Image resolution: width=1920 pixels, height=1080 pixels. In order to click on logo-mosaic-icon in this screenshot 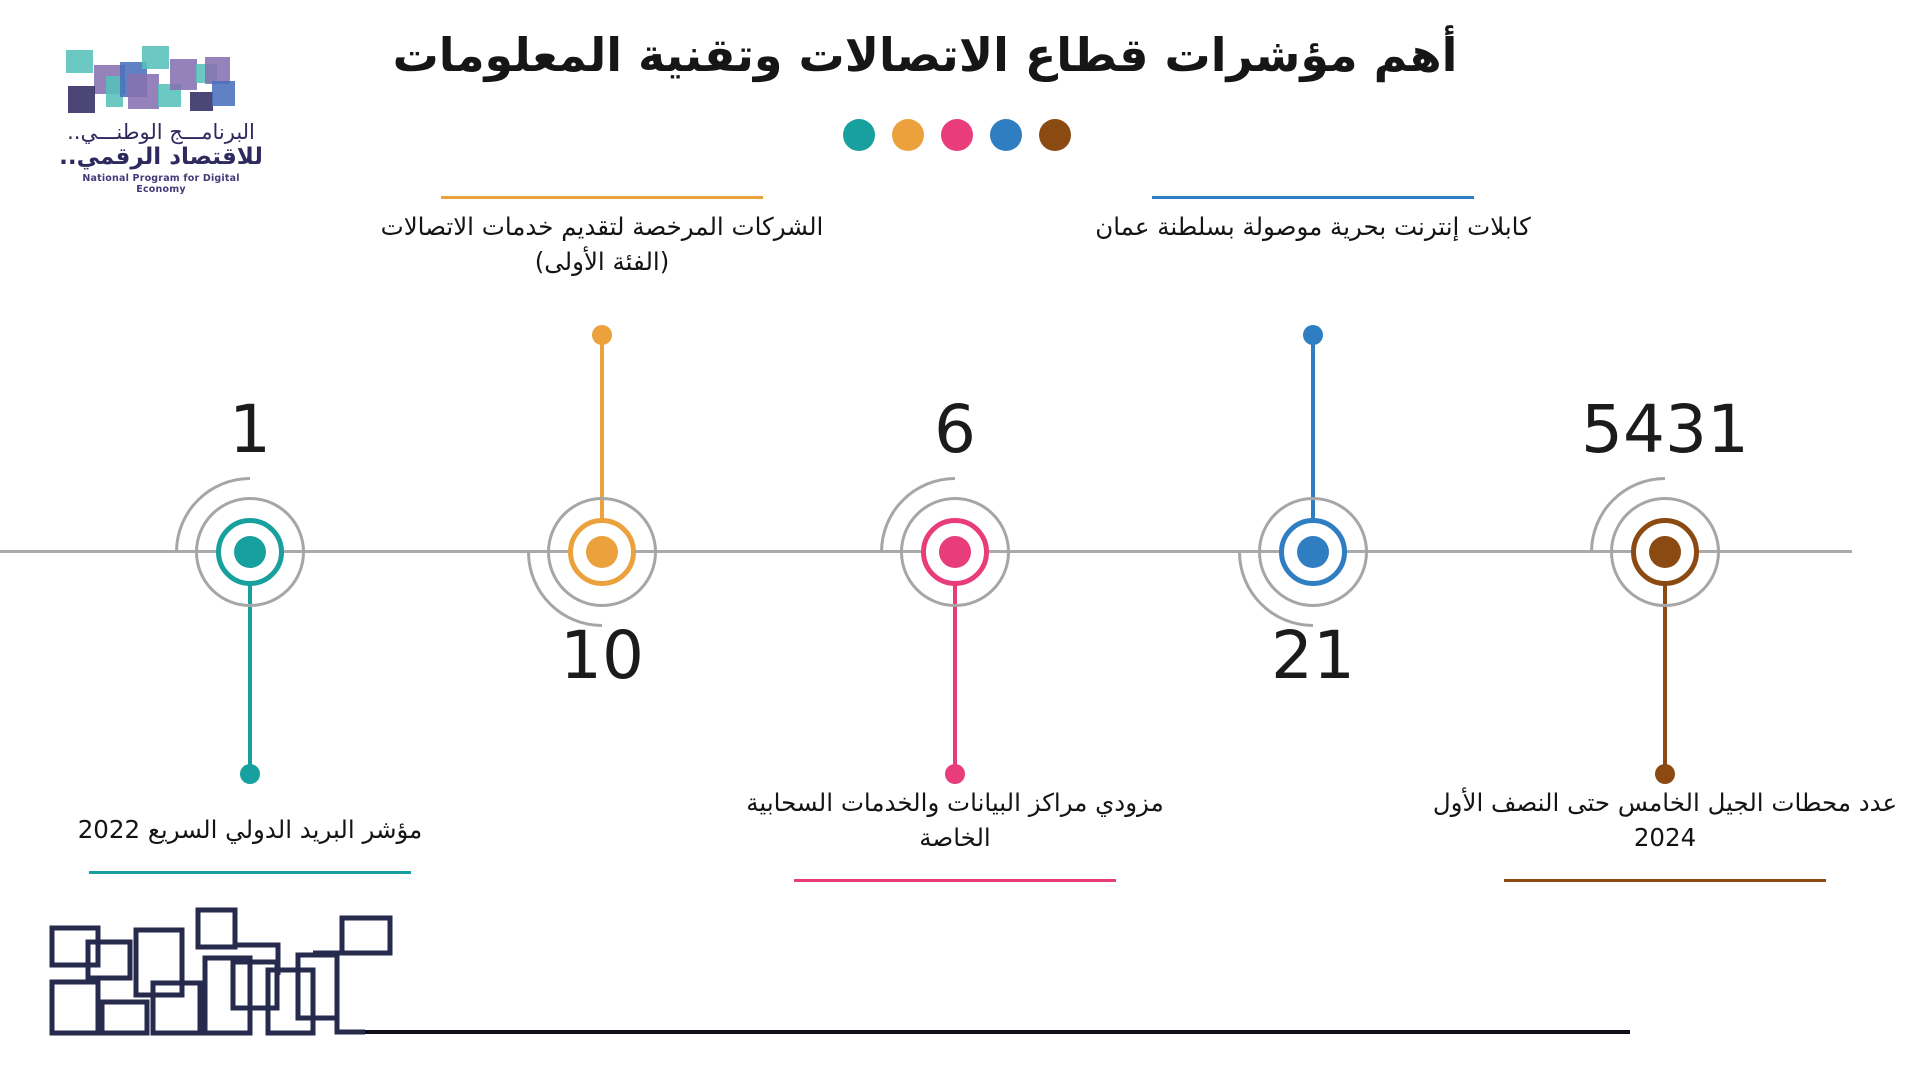, I will do `click(150, 79)`.